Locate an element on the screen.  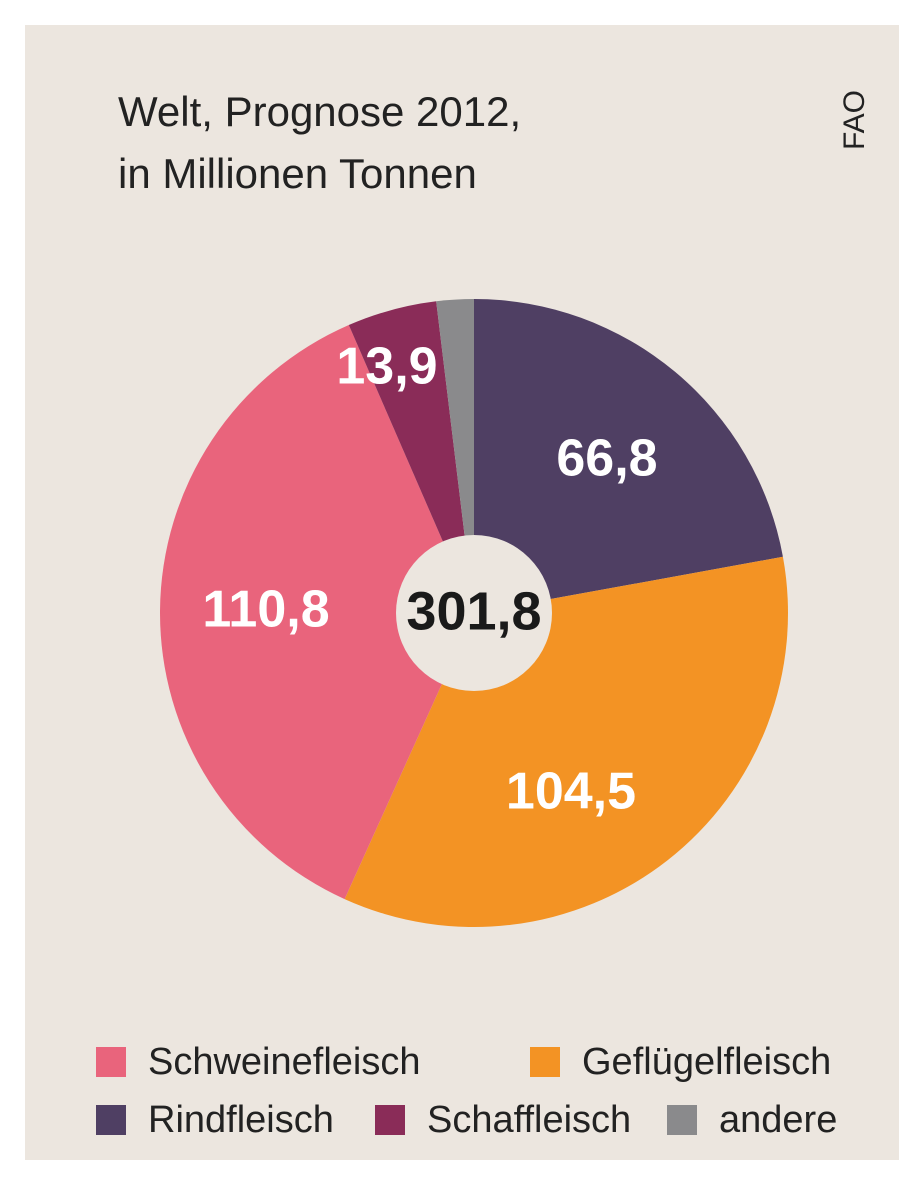
legend-label: Schaffleisch is located at coordinates (529, 1120).